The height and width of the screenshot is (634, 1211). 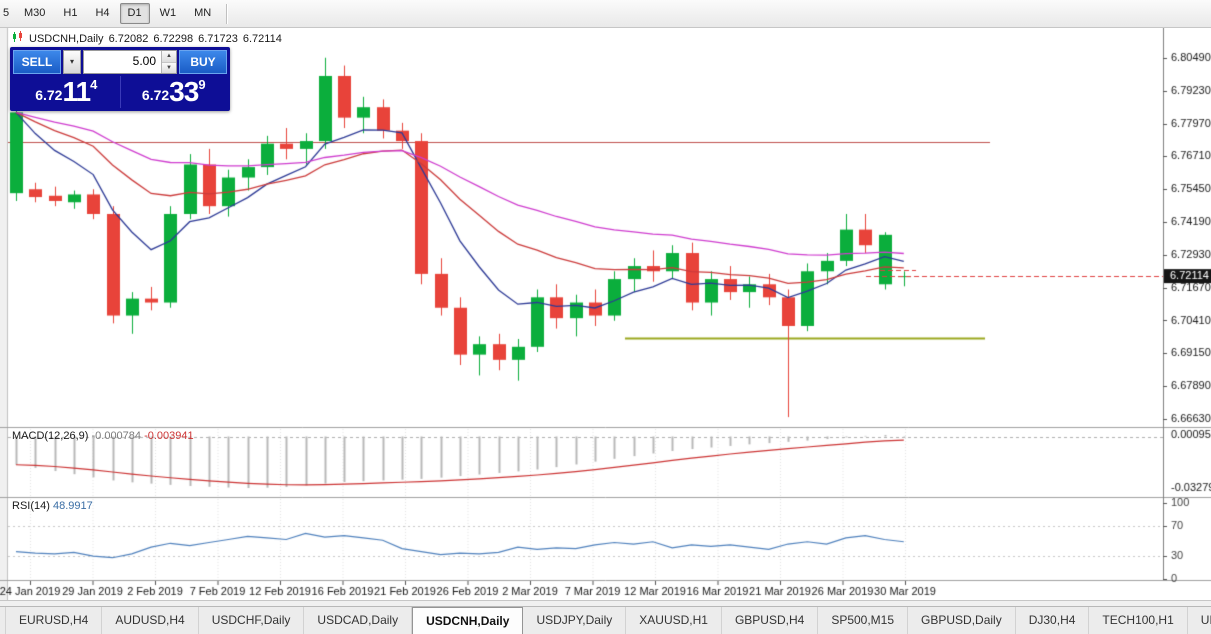 What do you see at coordinates (252, 620) in the screenshot?
I see `symbol-tab: USDCHF,Daily` at bounding box center [252, 620].